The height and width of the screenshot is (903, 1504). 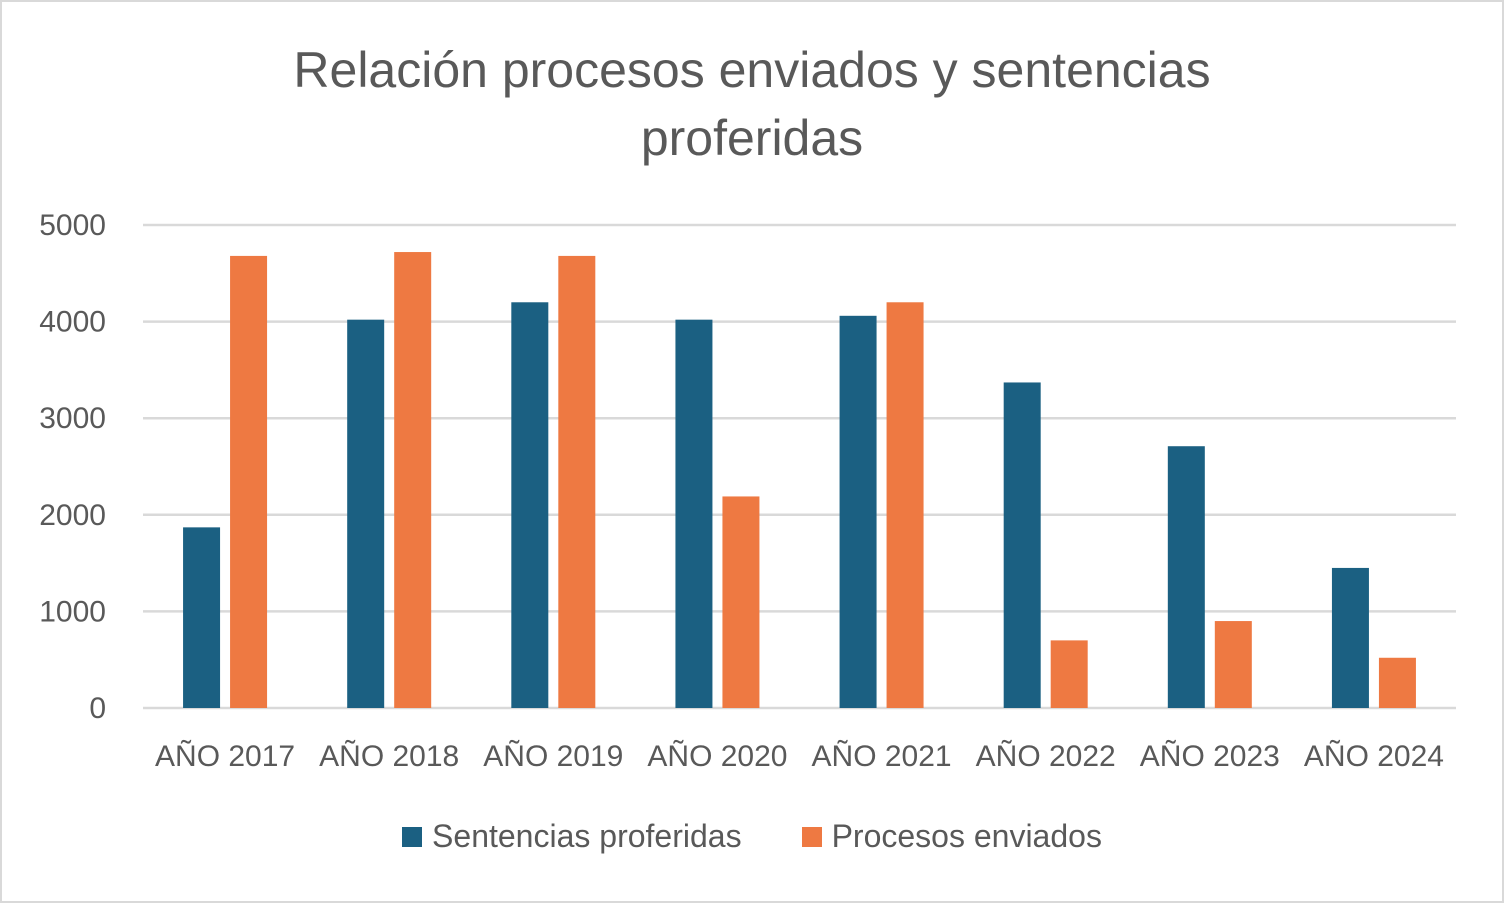 What do you see at coordinates (72, 611) in the screenshot?
I see `y-tick-label: 1000` at bounding box center [72, 611].